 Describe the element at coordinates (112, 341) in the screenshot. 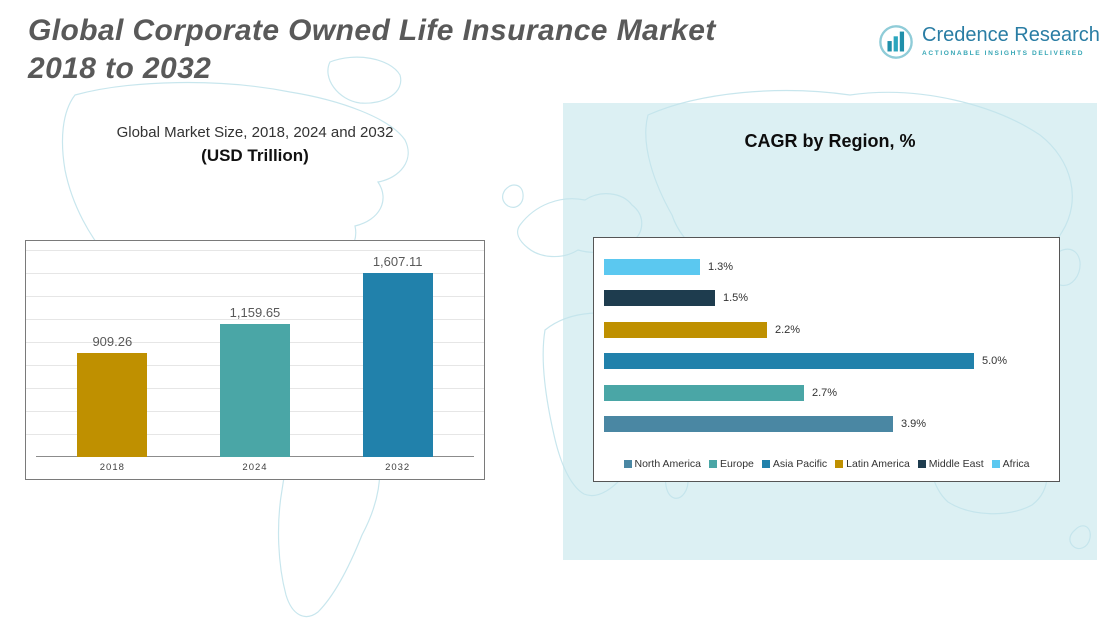

I see `bar-value-label: 909.26` at that location.